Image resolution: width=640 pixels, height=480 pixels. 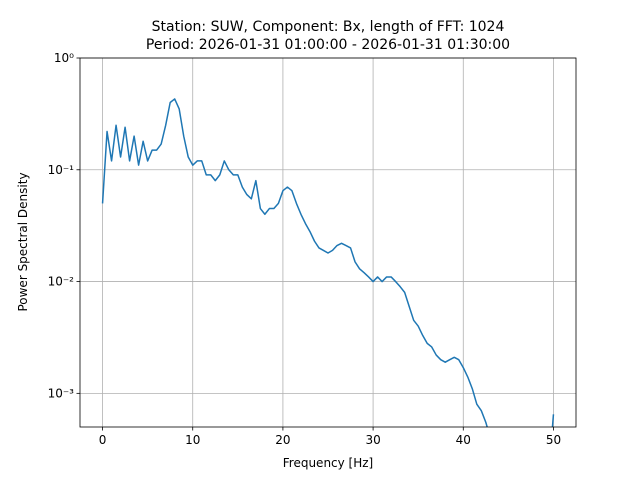 I want to click on y-tick-label: 10⁻³, so click(x=61, y=393).